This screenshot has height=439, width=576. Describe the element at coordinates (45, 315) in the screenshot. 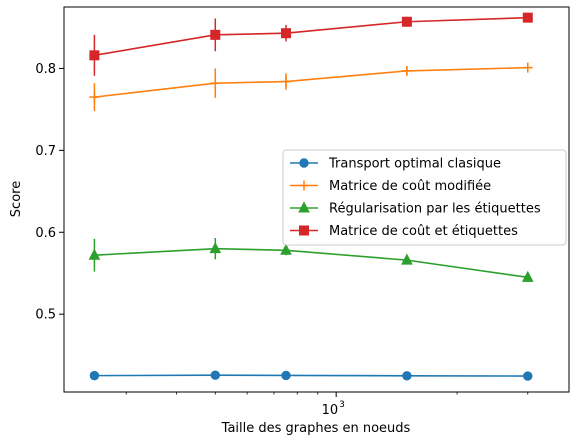

I see `y-tick-label: 0.5` at that location.